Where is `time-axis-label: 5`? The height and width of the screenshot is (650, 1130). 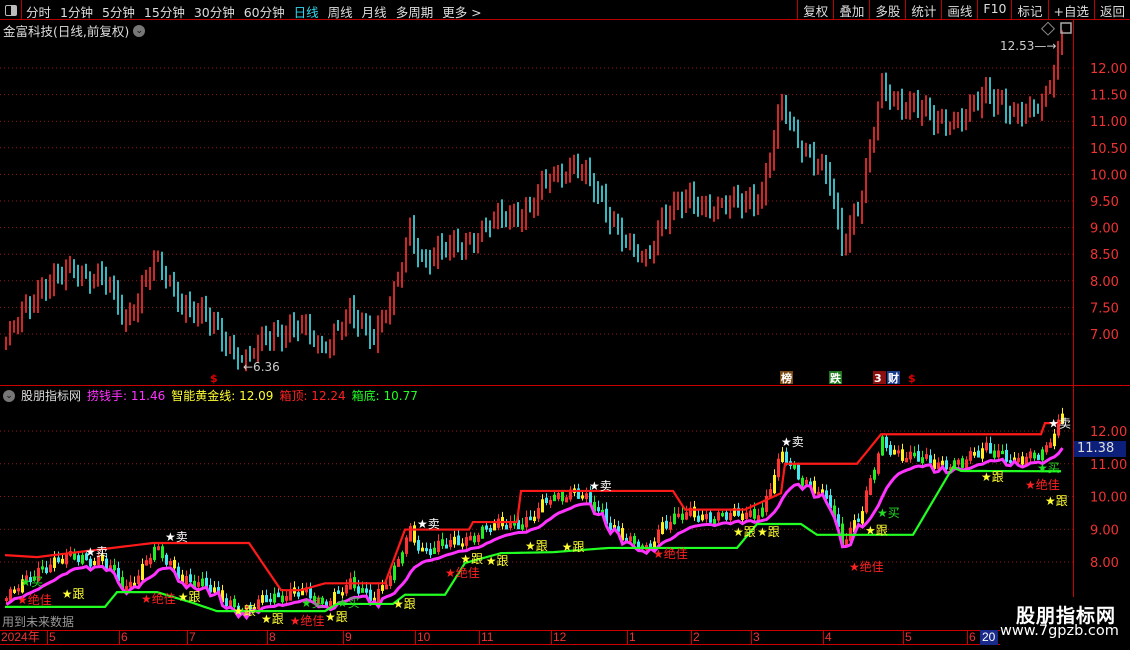
time-axis-label: 5 is located at coordinates (51, 637).